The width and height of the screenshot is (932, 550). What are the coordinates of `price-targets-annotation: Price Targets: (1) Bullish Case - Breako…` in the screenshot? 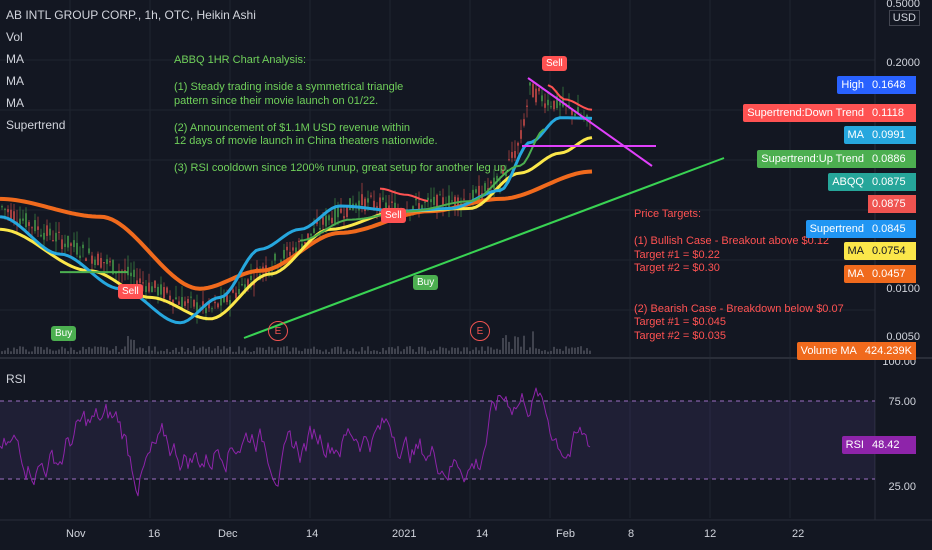 It's located at (739, 275).